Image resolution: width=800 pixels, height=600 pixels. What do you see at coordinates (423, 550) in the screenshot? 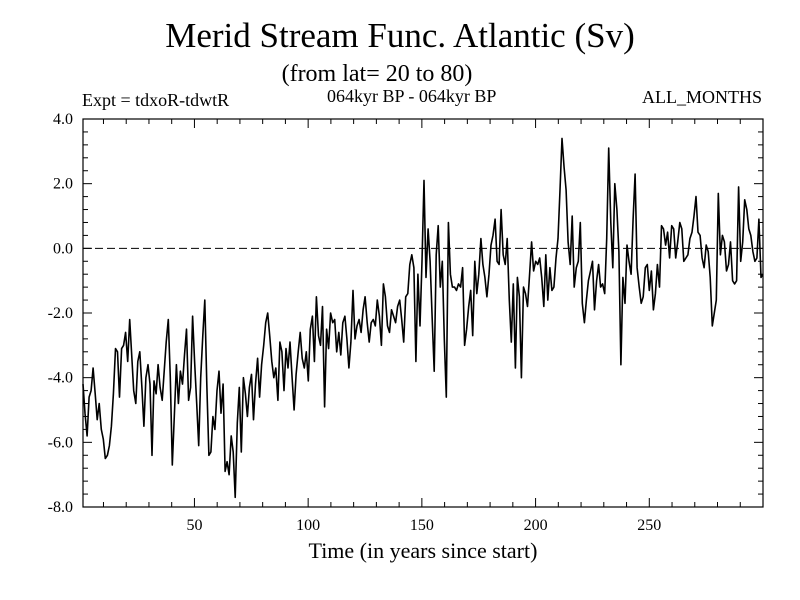
I see `x-axis-label: Time (in years since start)` at bounding box center [423, 550].